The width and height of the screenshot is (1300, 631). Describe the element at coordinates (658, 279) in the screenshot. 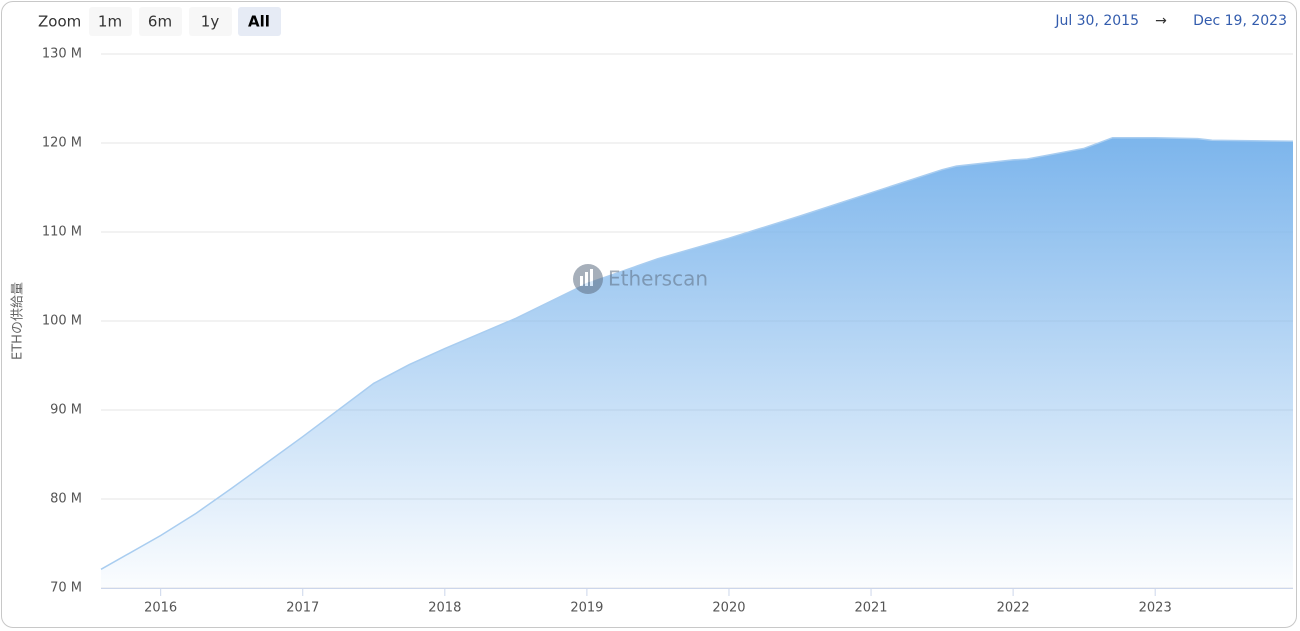

I see `watermark-text: Etherscan` at that location.